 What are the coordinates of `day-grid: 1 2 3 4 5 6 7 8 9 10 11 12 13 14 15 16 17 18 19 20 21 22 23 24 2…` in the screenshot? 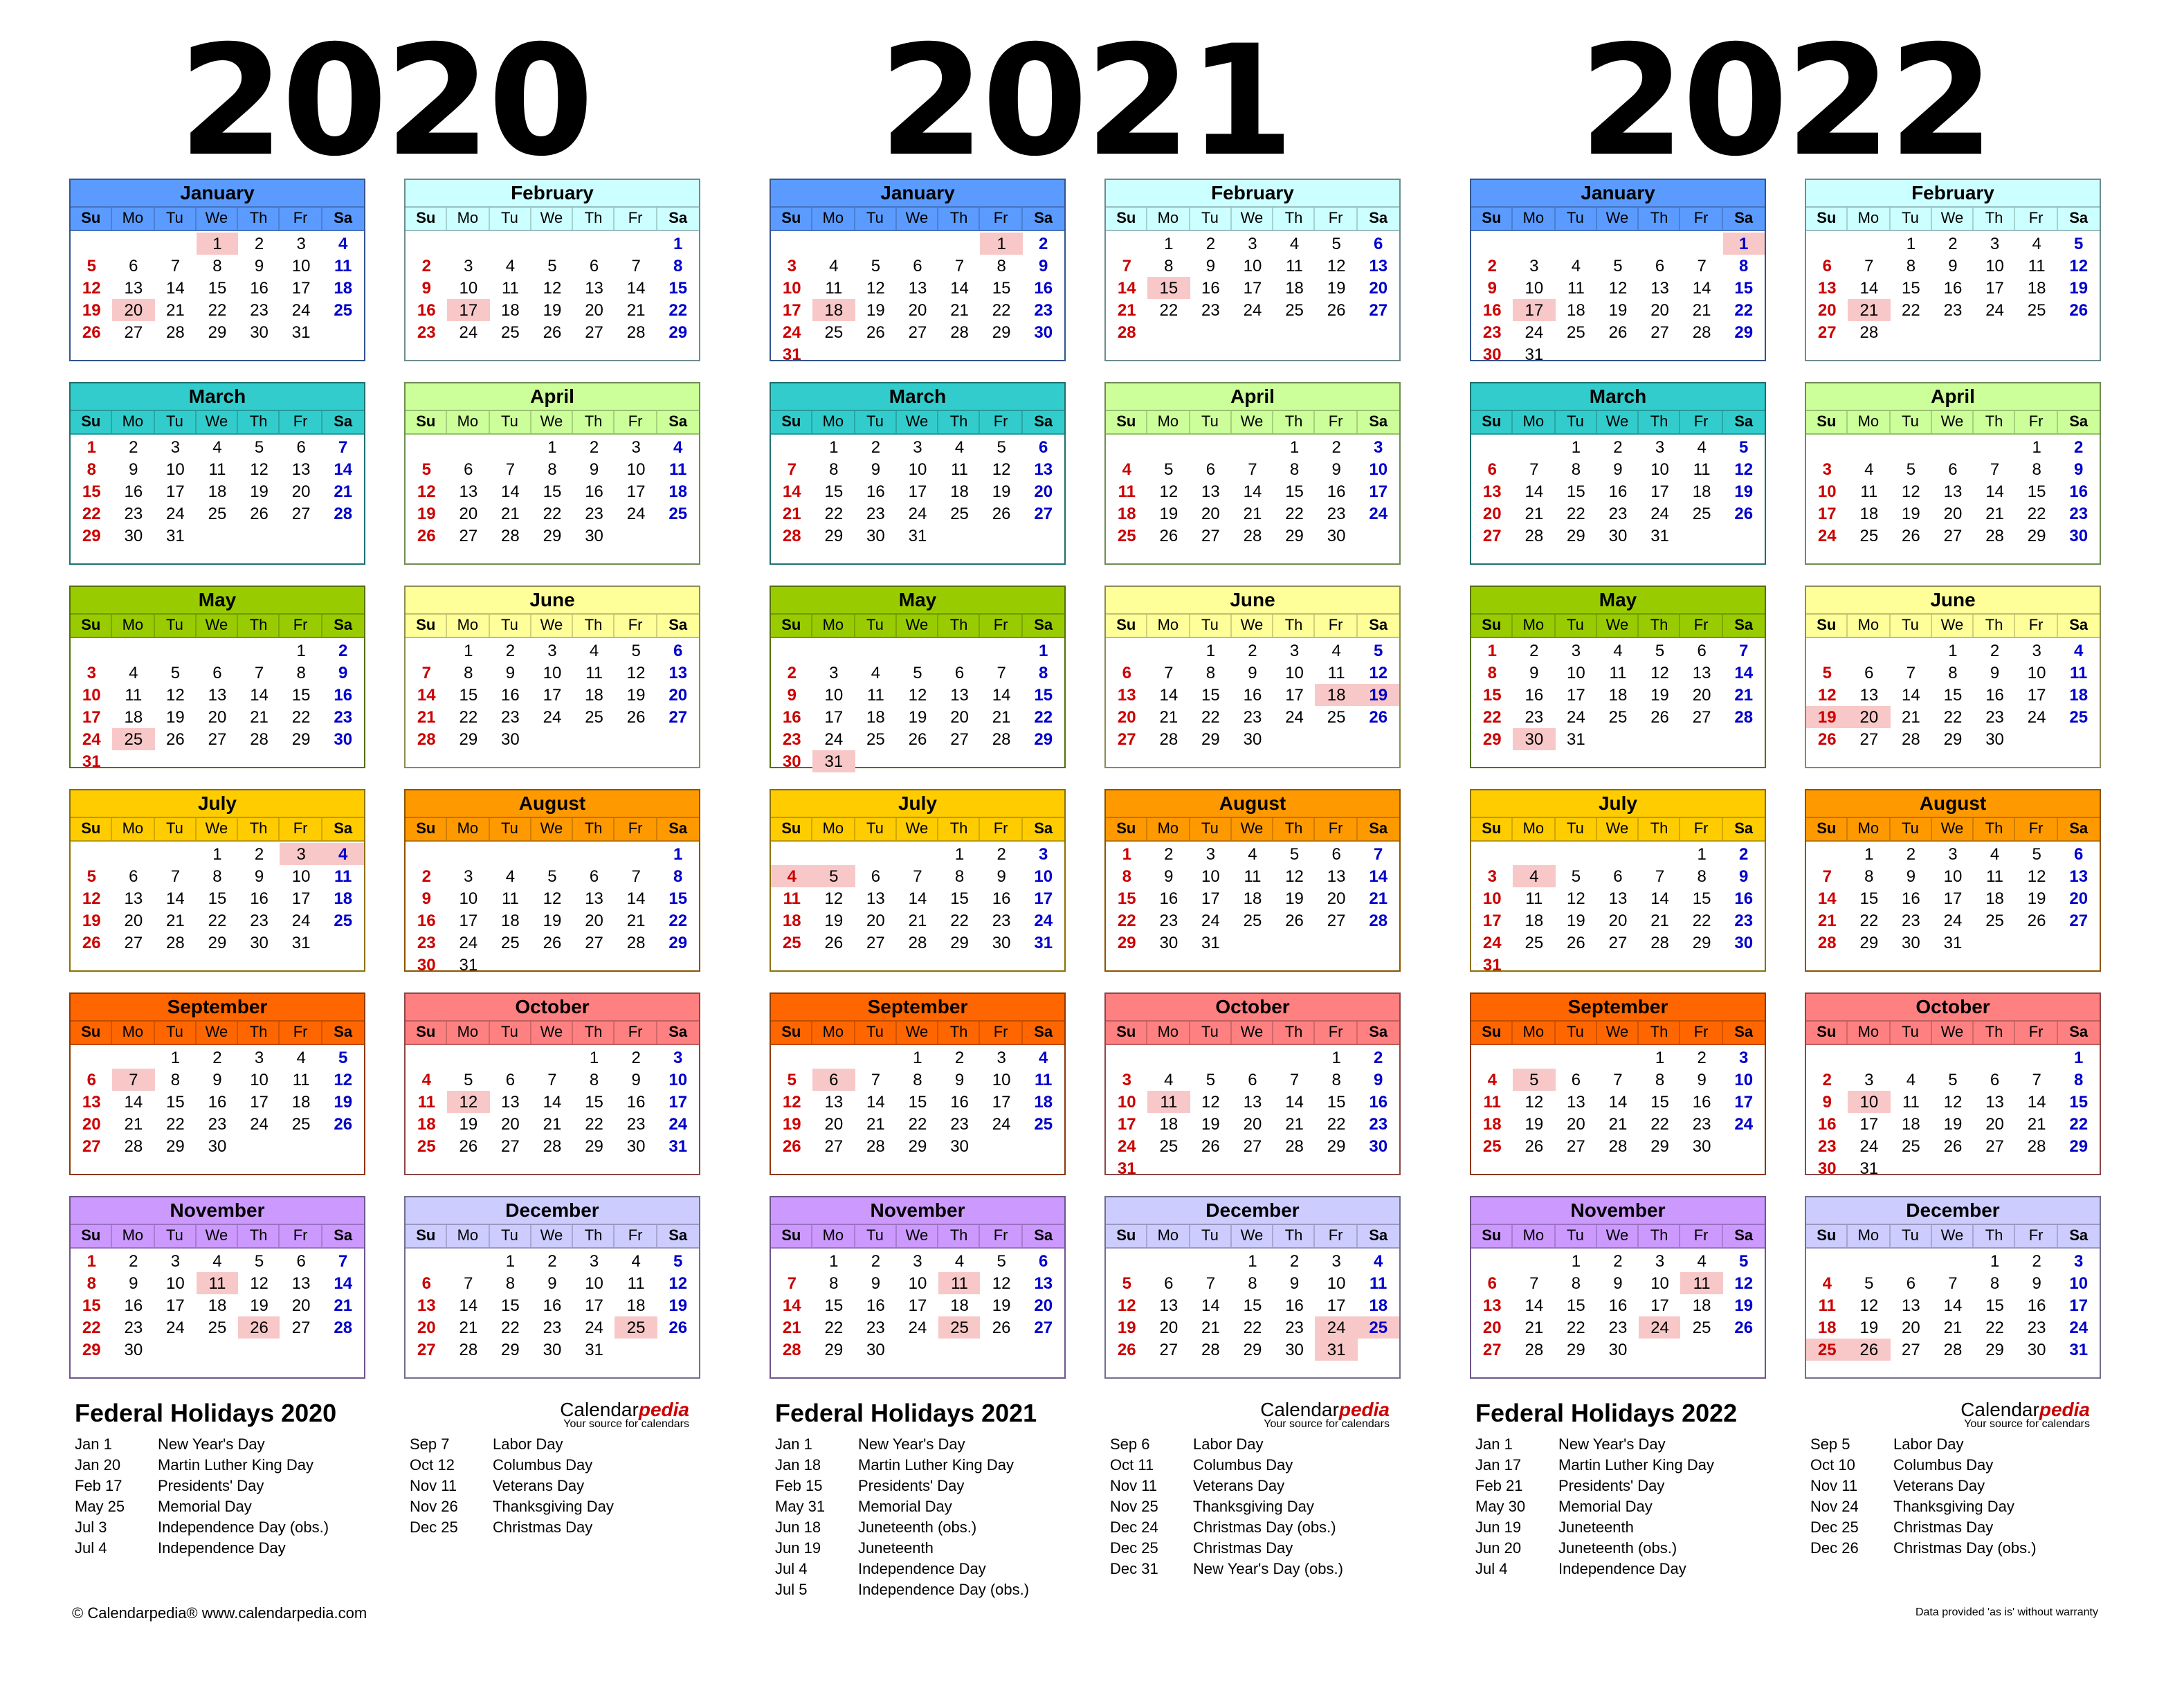 It's located at (1618, 695).